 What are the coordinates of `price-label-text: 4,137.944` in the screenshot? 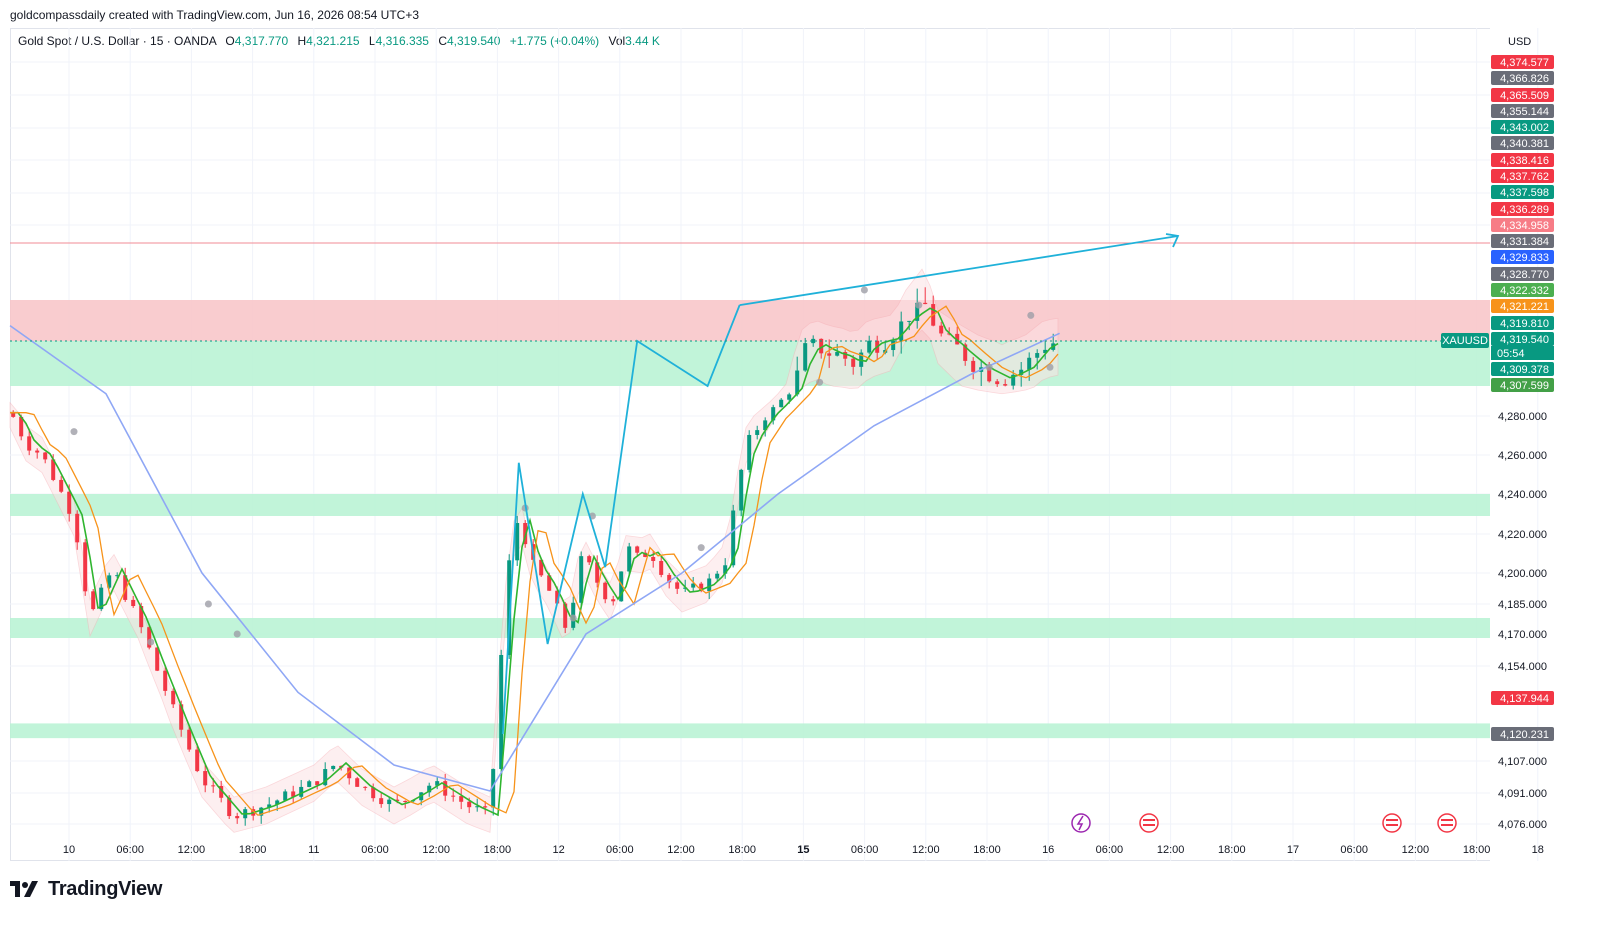 It's located at (1524, 699).